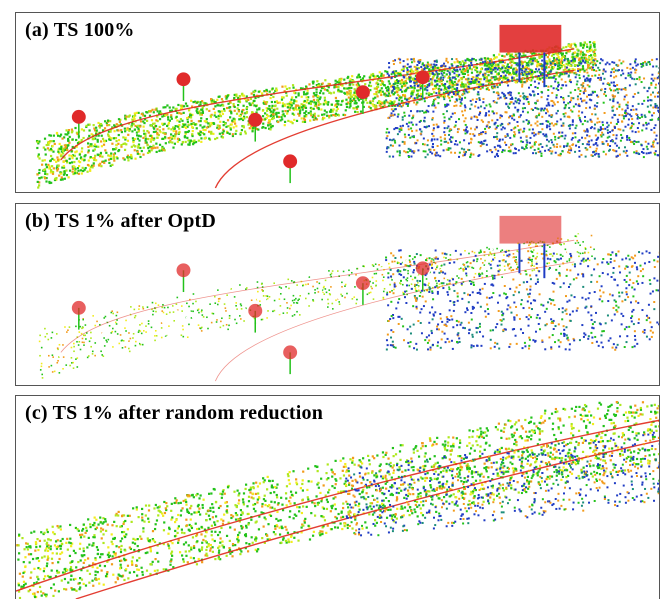 Image resolution: width=662 pixels, height=599 pixels. I want to click on panel-c-label: (c) TS 1% after random reduction, so click(174, 413).